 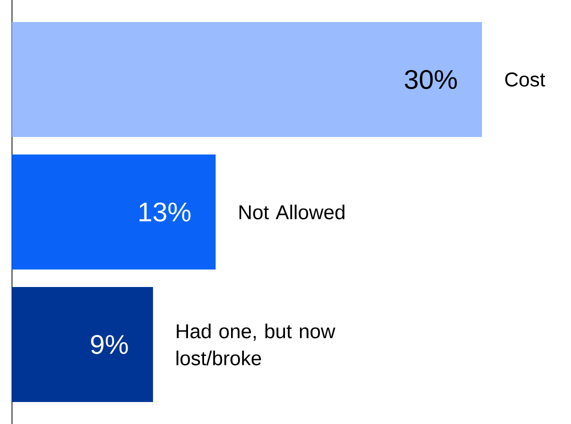 I want to click on y-tick-label: Cost, so click(x=525, y=79).